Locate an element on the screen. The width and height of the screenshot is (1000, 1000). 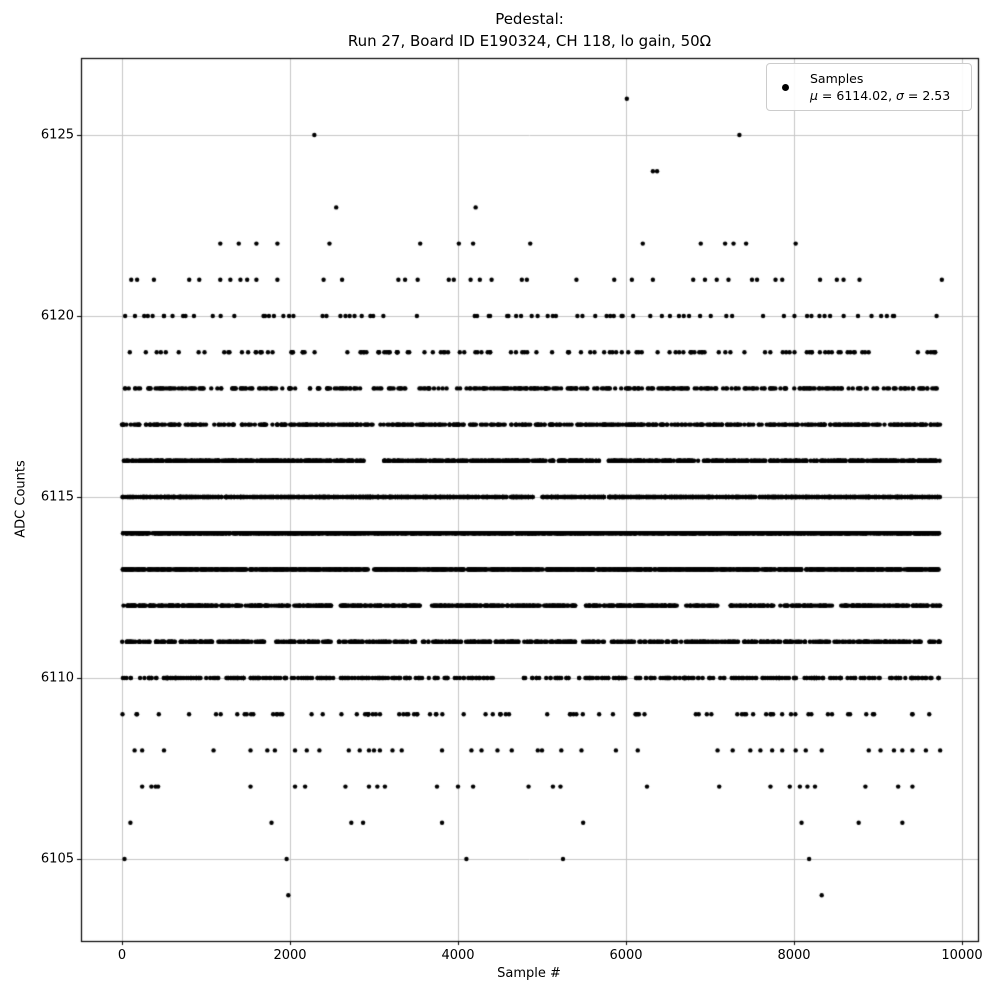
legend-stats: μ = 6114.02, σ = 2.53 is located at coordinates (880, 95).